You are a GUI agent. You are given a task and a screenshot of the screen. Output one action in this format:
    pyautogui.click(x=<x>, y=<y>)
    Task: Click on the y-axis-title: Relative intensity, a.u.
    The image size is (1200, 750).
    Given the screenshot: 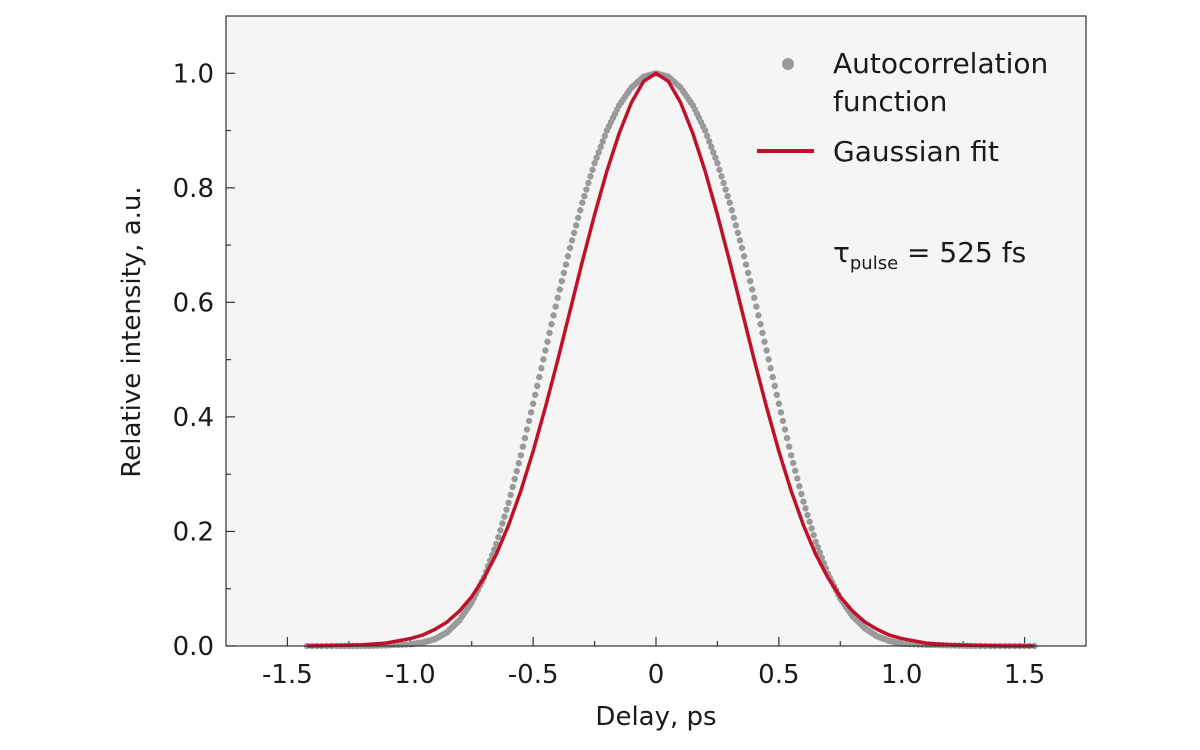 What is the action you would take?
    pyautogui.click(x=132, y=331)
    